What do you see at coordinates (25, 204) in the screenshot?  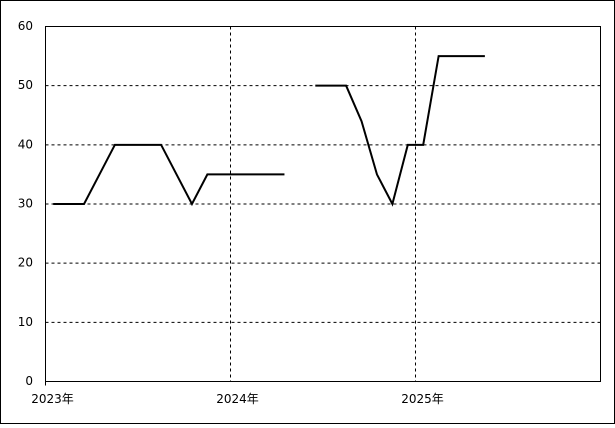 I see `y-tick-label: 30` at bounding box center [25, 204].